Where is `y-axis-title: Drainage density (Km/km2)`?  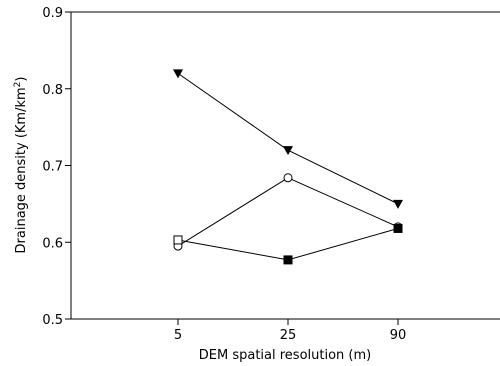
y-axis-title: Drainage density (Km/km2) is located at coordinates (21, 165).